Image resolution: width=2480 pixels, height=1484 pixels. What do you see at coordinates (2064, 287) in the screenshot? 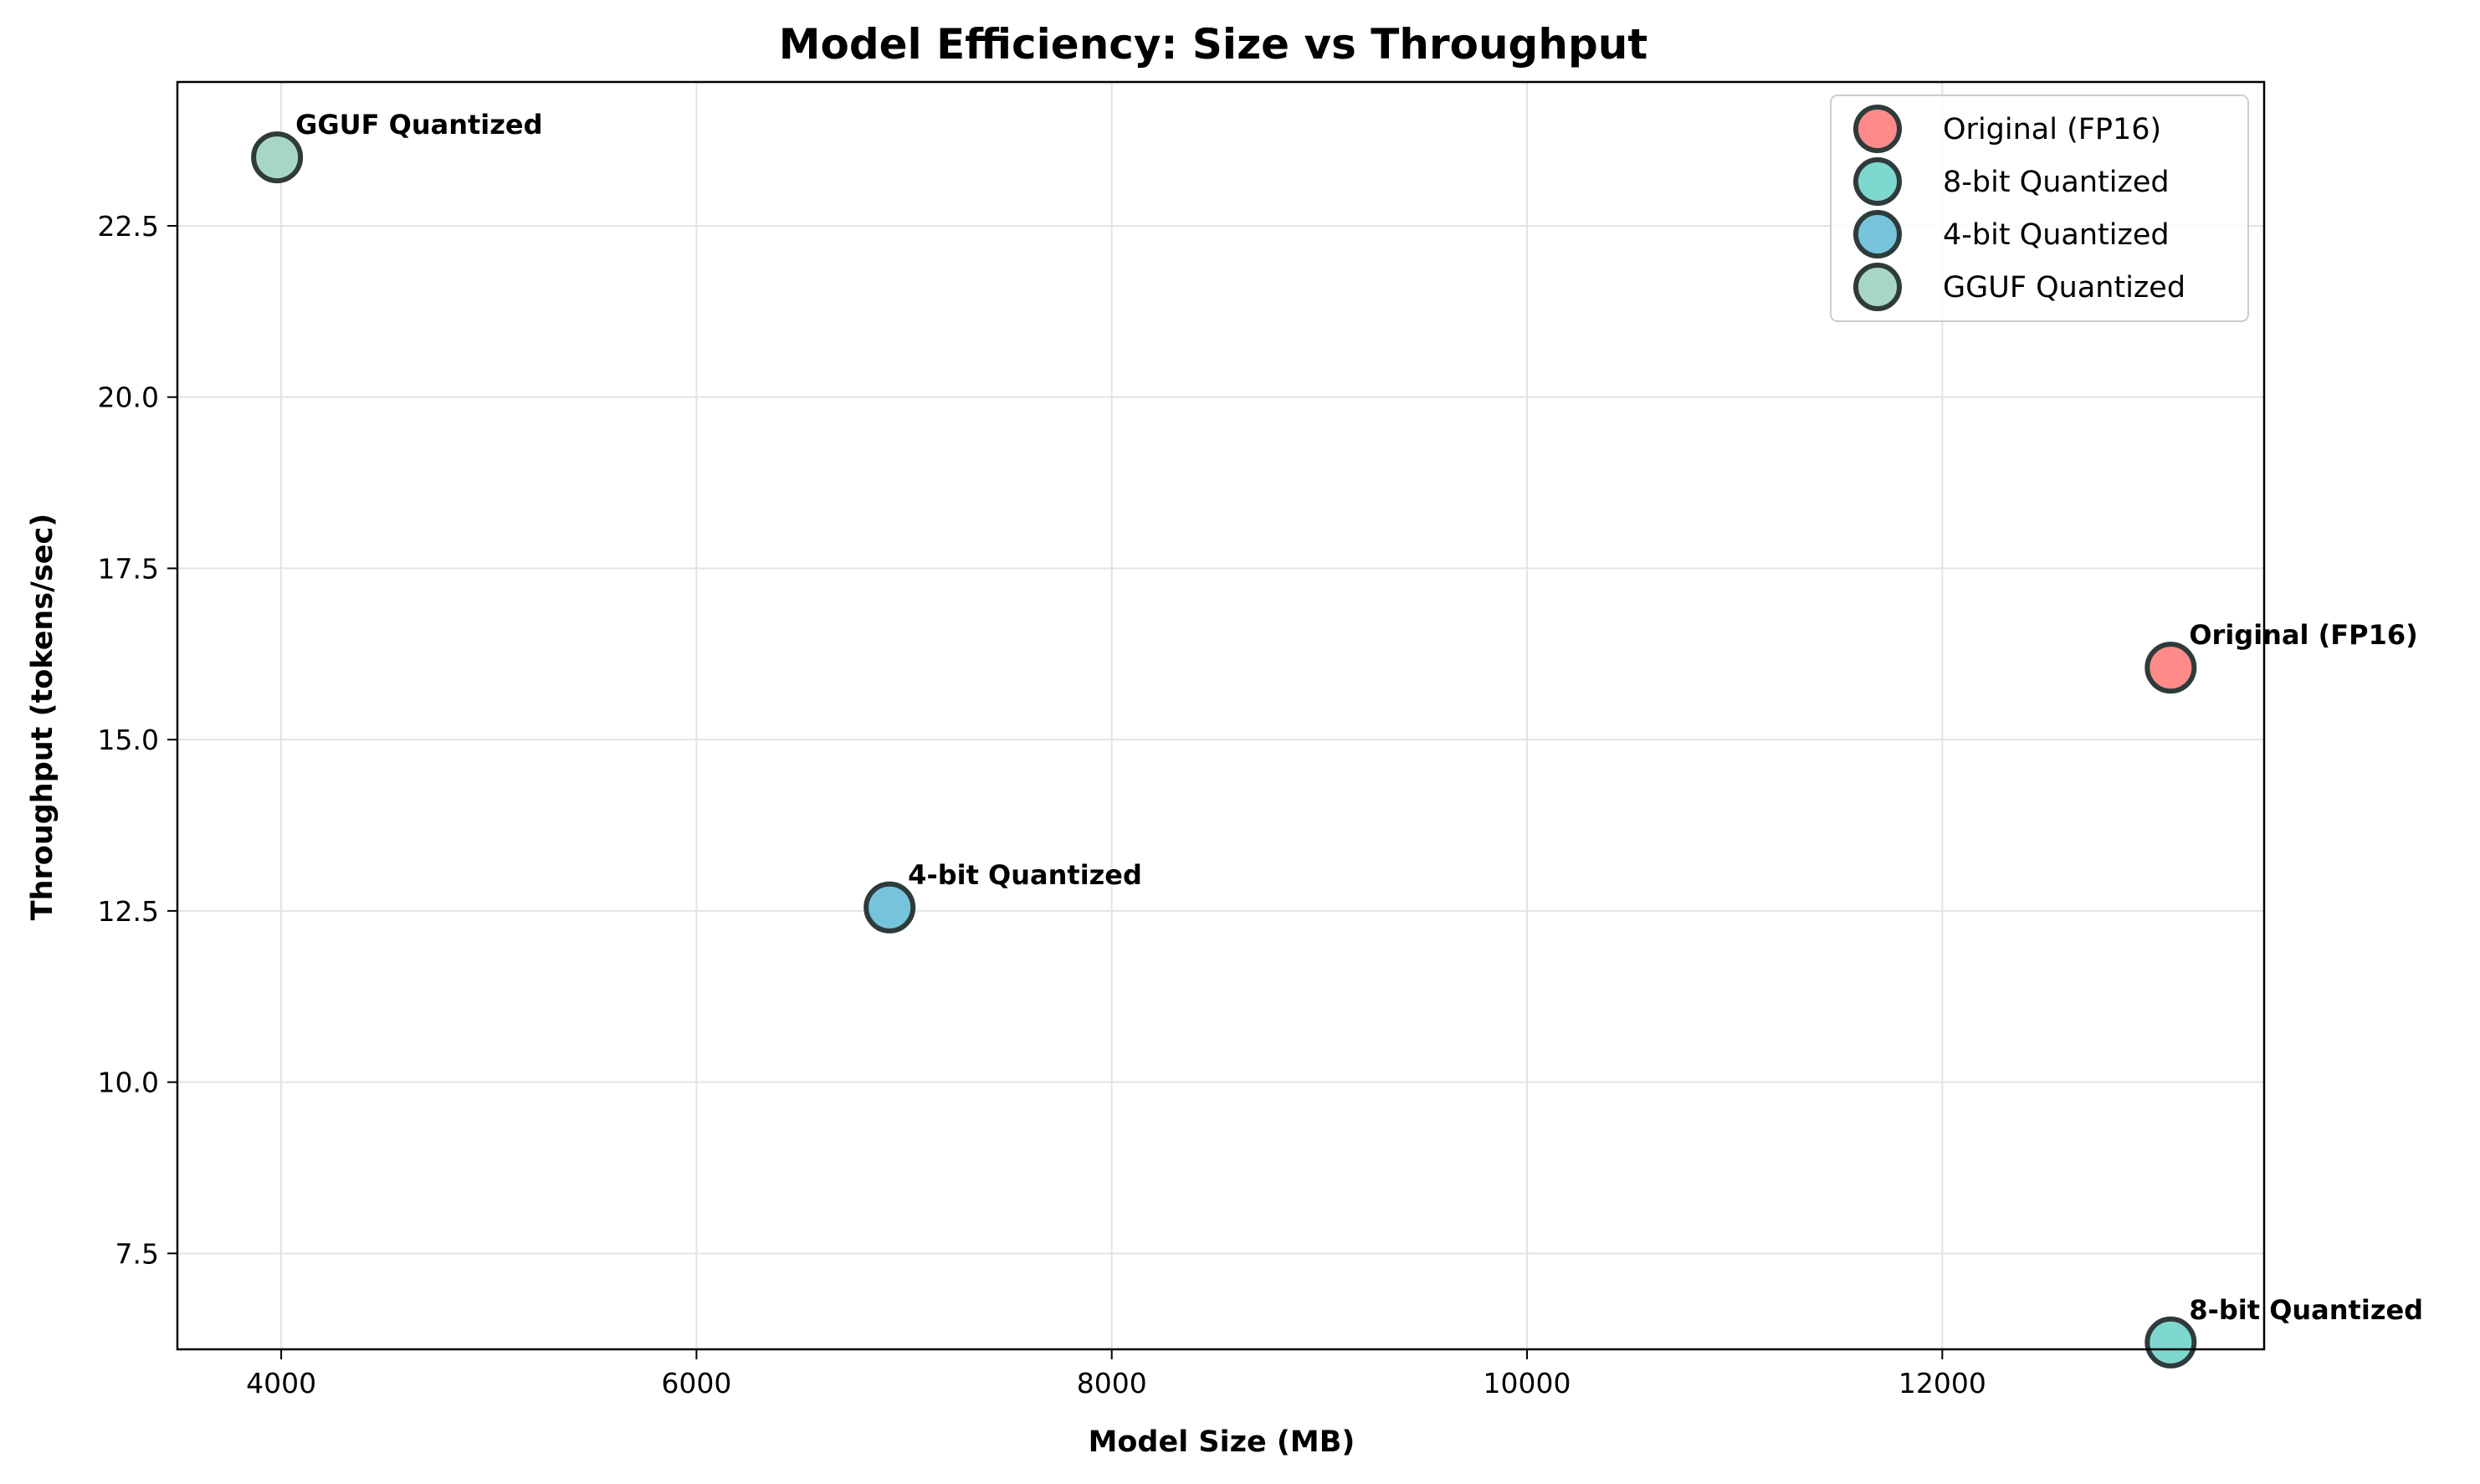
I see `legend-label: GGUF Quantized` at bounding box center [2064, 287].